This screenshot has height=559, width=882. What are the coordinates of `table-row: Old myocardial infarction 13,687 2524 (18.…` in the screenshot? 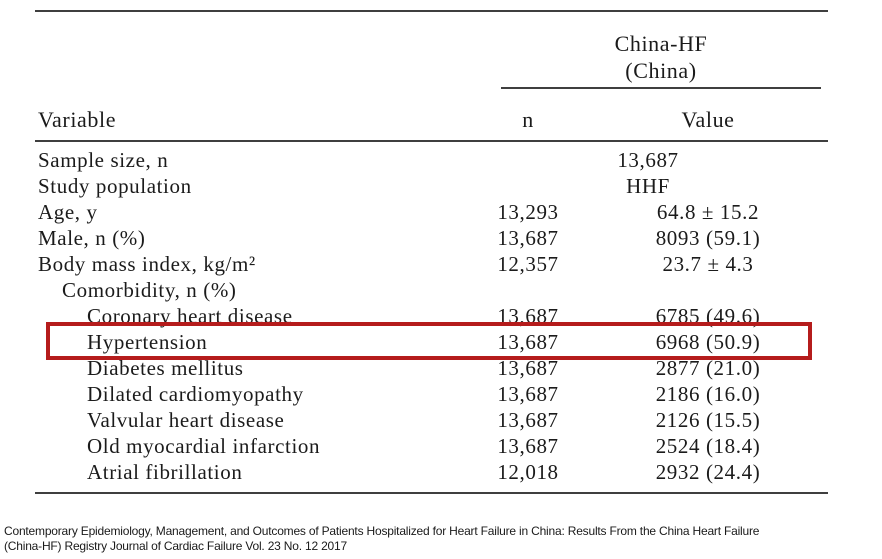 It's located at (431, 446).